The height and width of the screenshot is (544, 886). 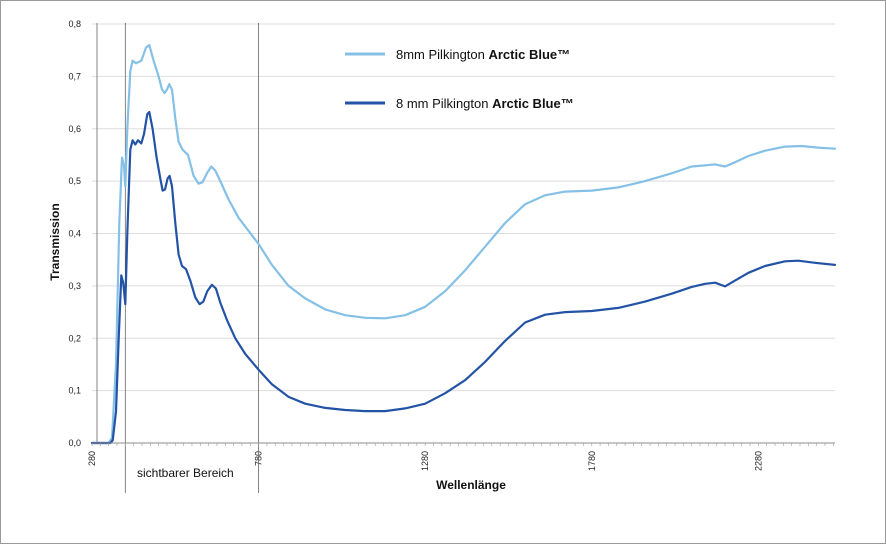 What do you see at coordinates (74, 181) in the screenshot?
I see `y-tick-label: 0,5` at bounding box center [74, 181].